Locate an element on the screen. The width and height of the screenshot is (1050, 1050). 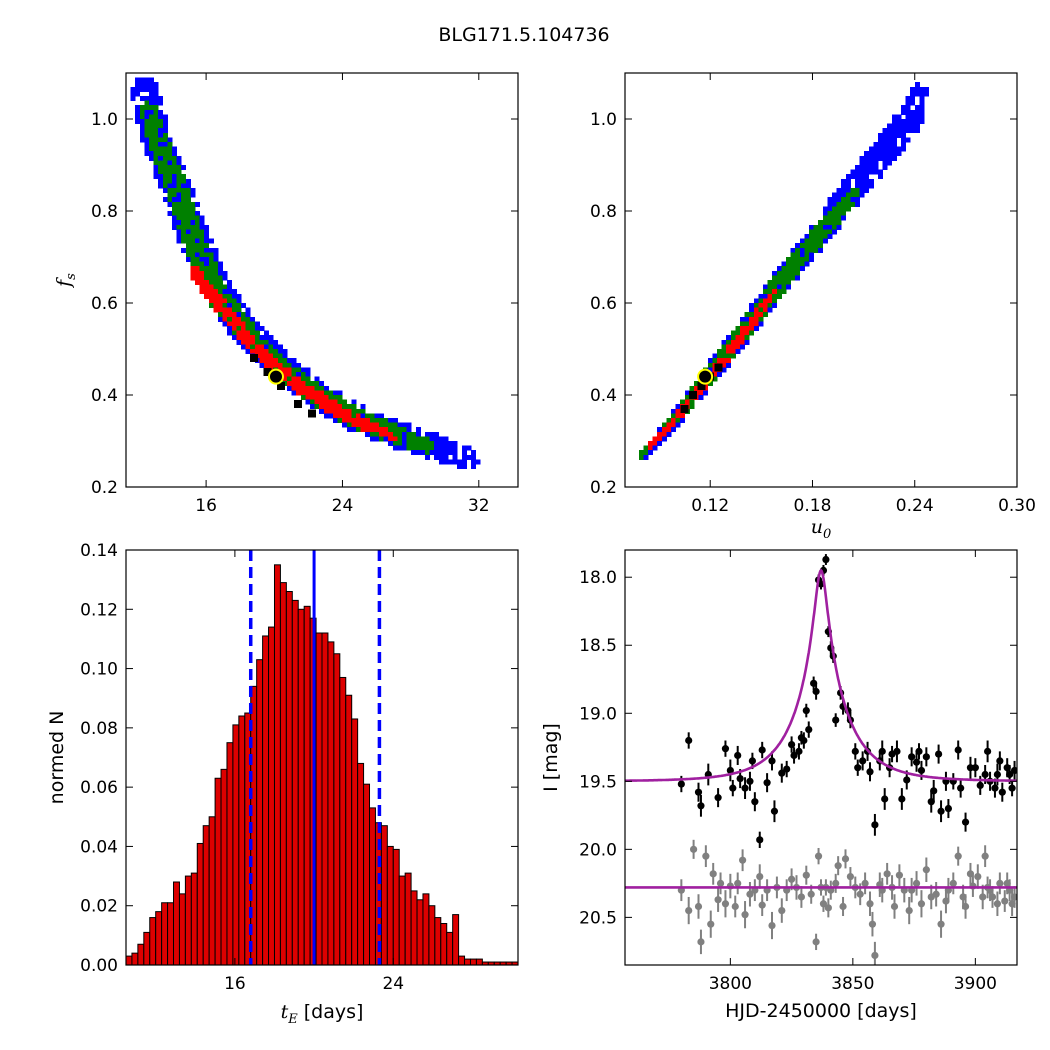
y-tick-label: 0.02 is located at coordinates (99, 907).